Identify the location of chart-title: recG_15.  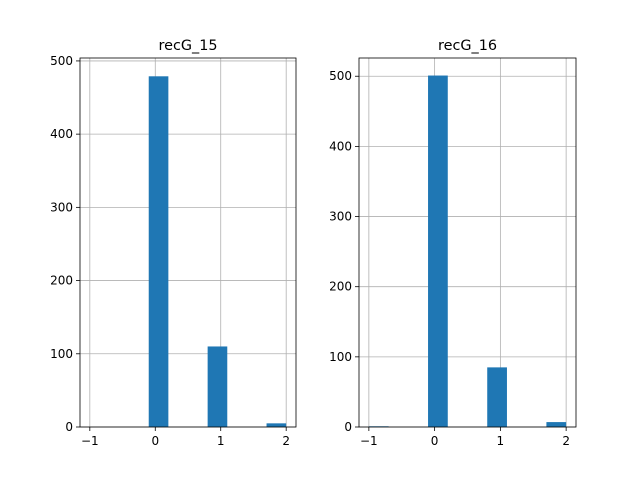
(187, 46).